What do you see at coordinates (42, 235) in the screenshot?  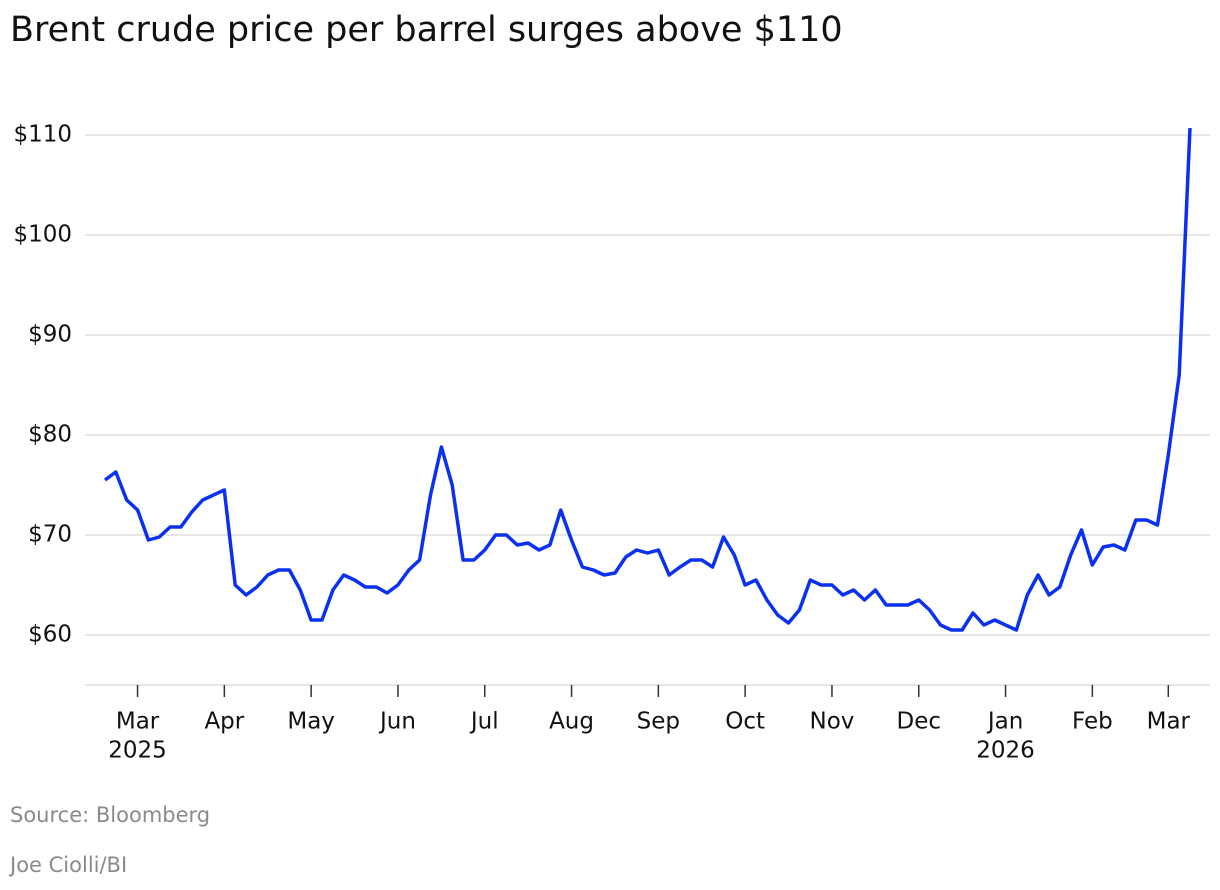 I see `y-tick-label: $100` at bounding box center [42, 235].